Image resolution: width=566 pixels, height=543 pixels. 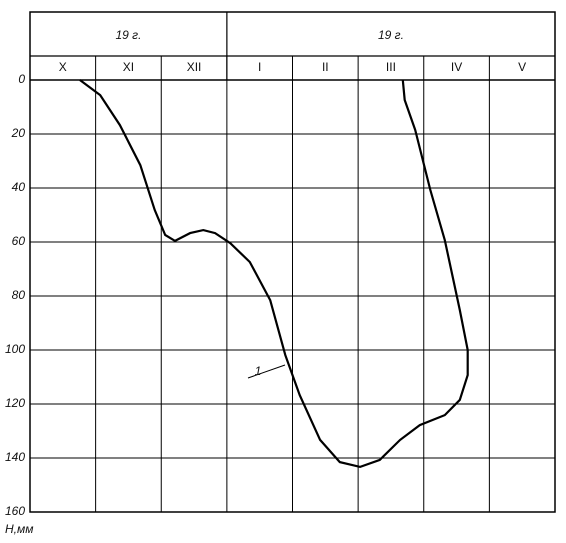 I want to click on y-tick-label: 0, so click(x=21, y=79).